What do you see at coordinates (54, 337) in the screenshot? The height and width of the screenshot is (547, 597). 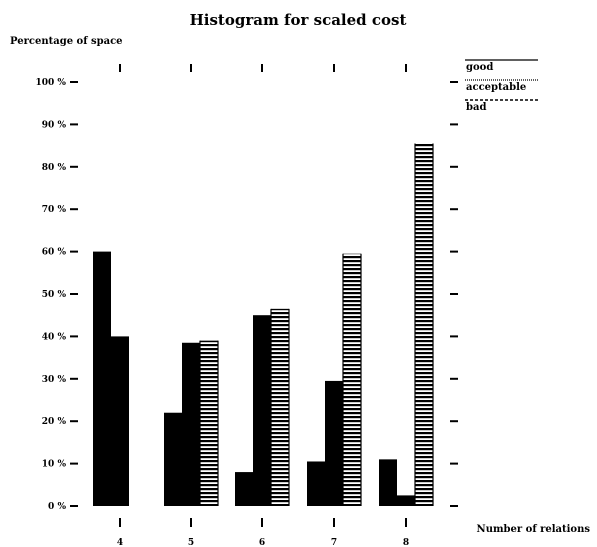 I see `y-tick-label: 40 %` at bounding box center [54, 337].